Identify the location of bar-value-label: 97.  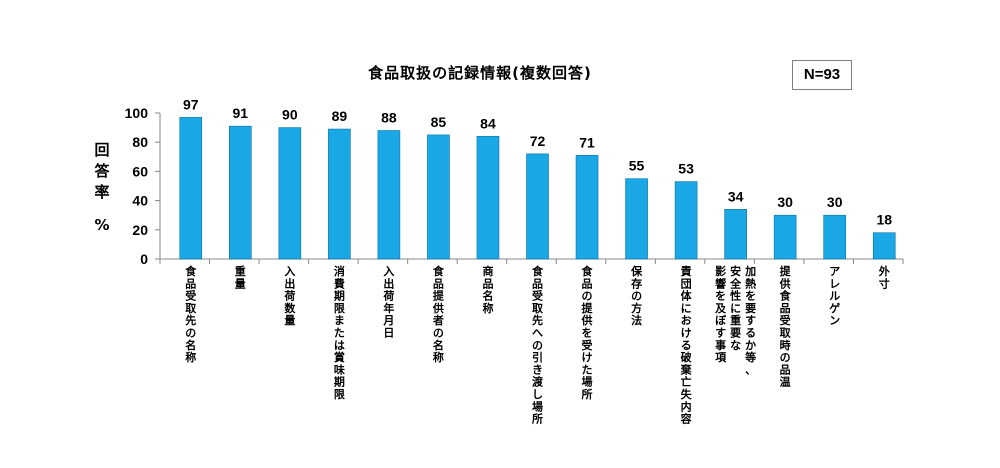
(191, 104).